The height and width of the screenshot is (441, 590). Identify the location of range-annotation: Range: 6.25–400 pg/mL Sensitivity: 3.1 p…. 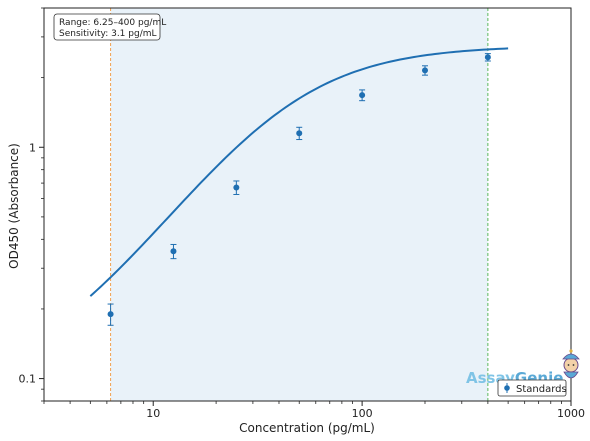
(109, 27).